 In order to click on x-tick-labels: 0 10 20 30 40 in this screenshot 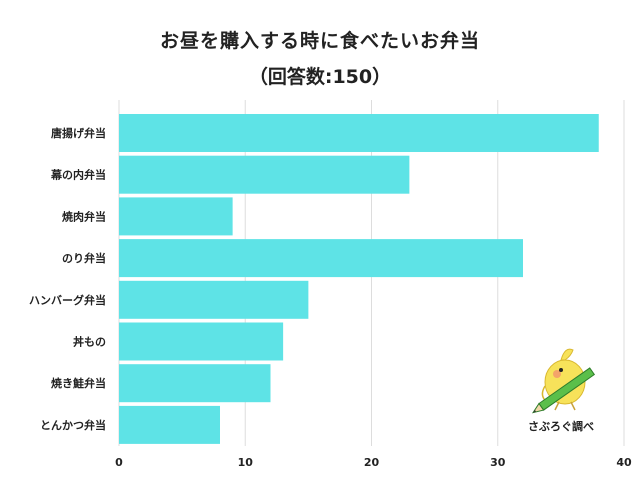, I will do `click(373, 462)`.